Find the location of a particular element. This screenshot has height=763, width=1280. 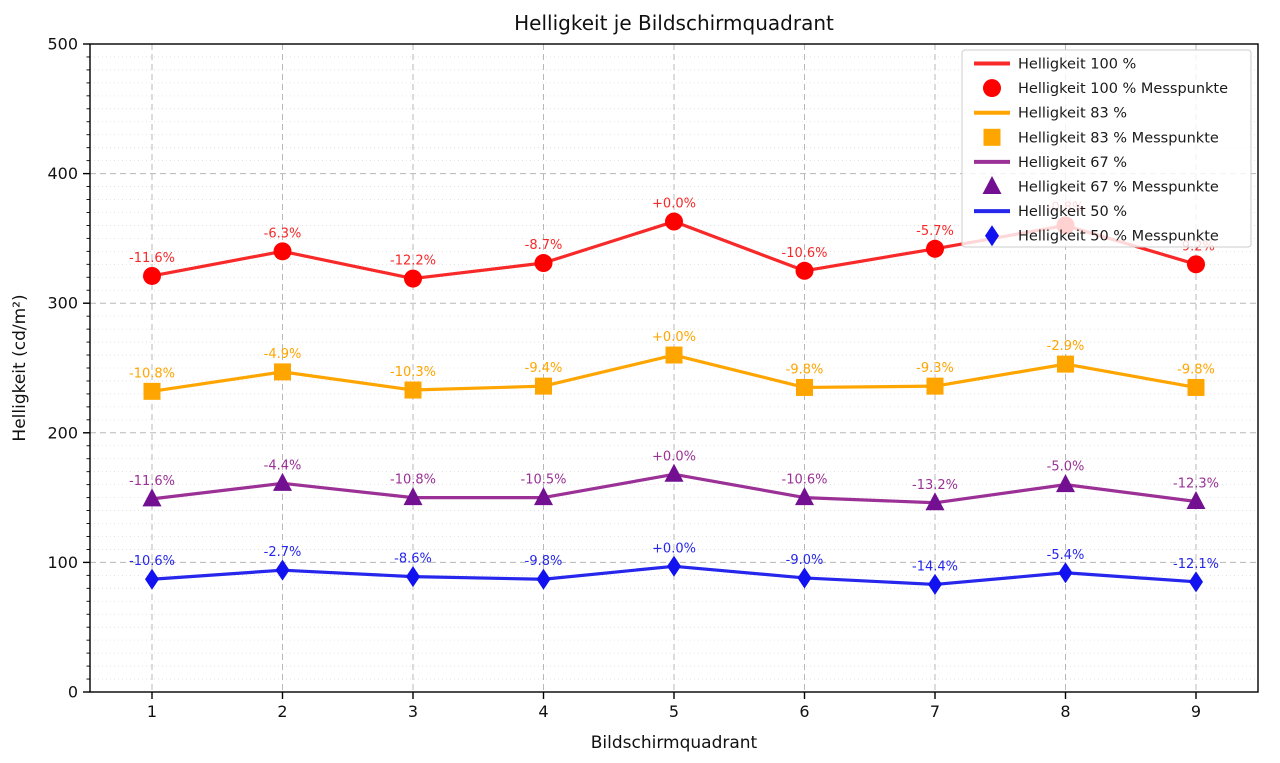

series-1-point-label: +0.0% is located at coordinates (674, 337).